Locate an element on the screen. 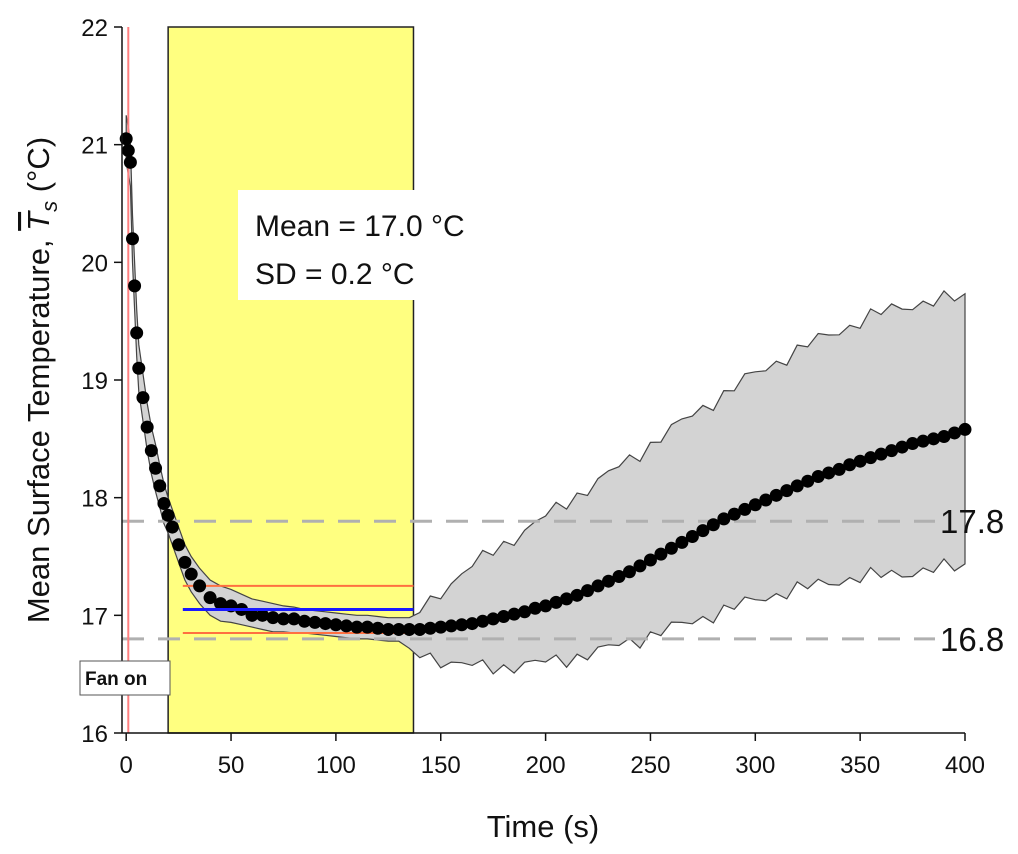  y-axis-title-symbol: T is located at coordinates (38, 220).